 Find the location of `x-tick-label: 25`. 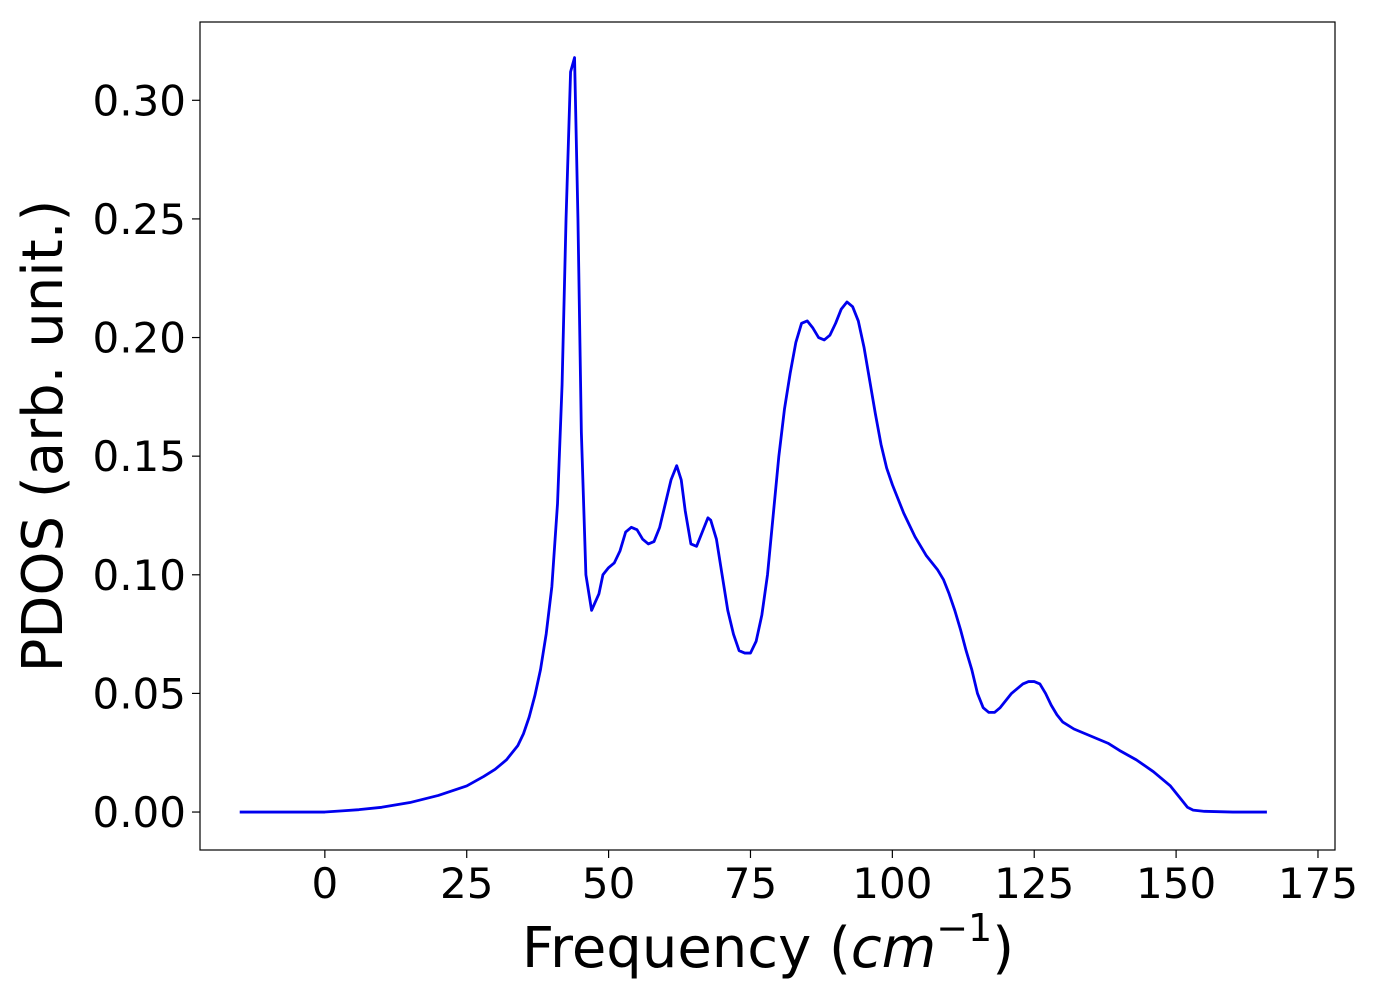

x-tick-label: 25 is located at coordinates (466, 883).